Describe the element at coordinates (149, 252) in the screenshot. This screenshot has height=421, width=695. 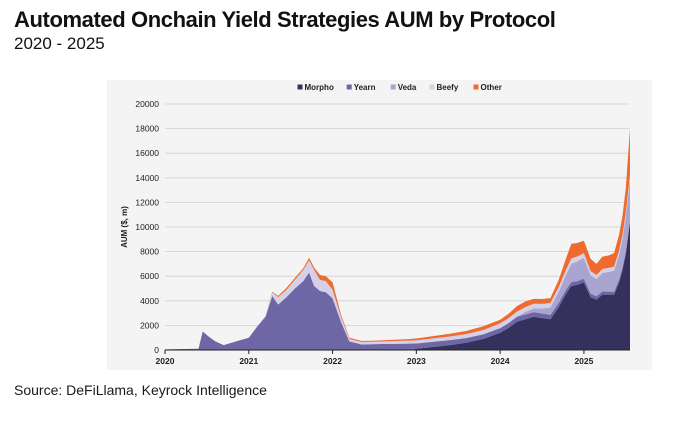
I see `y-tick-label-8000: 8000` at that location.